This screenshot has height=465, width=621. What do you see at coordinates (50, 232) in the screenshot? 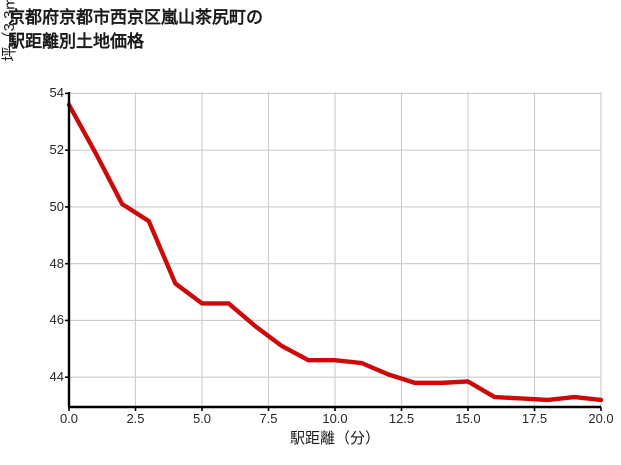
I see `y-axis-tick-labels: 44 46 48 50 52 54` at bounding box center [50, 232].